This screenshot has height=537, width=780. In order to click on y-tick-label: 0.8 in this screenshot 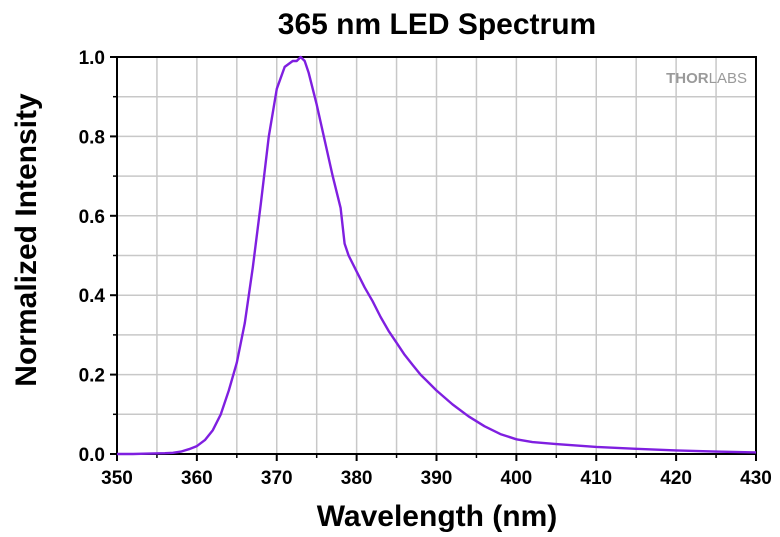, I will do `click(92, 137)`.